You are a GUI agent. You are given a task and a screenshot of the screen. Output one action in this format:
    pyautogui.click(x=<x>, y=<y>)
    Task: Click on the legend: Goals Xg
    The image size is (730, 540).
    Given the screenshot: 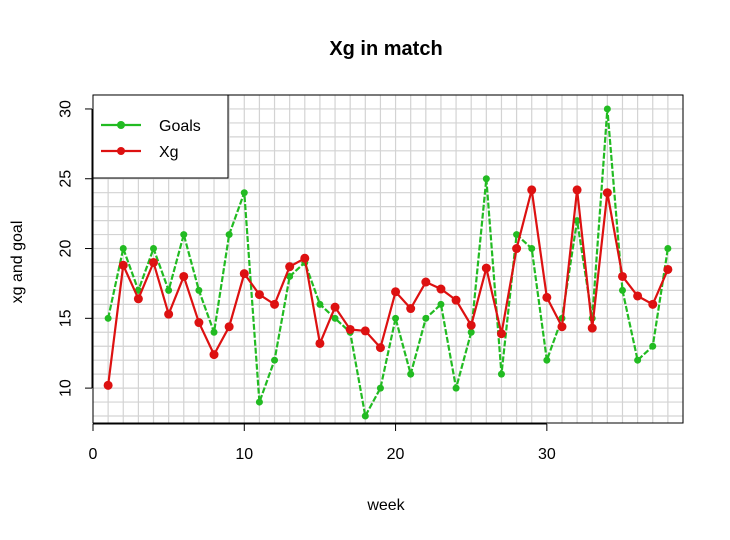 What is the action you would take?
    pyautogui.click(x=160, y=136)
    